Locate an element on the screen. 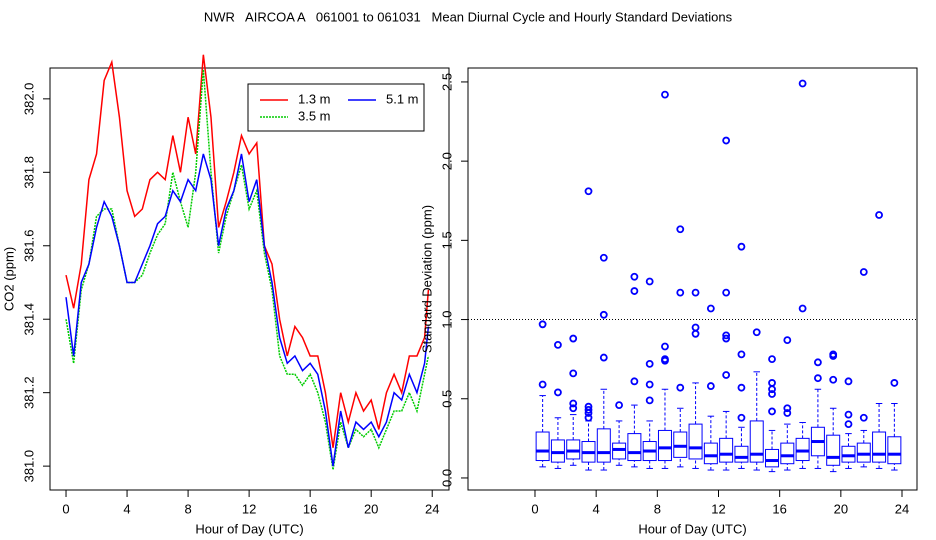 The image size is (936, 540). y-tick-label: 381.0 is located at coordinates (28, 466).